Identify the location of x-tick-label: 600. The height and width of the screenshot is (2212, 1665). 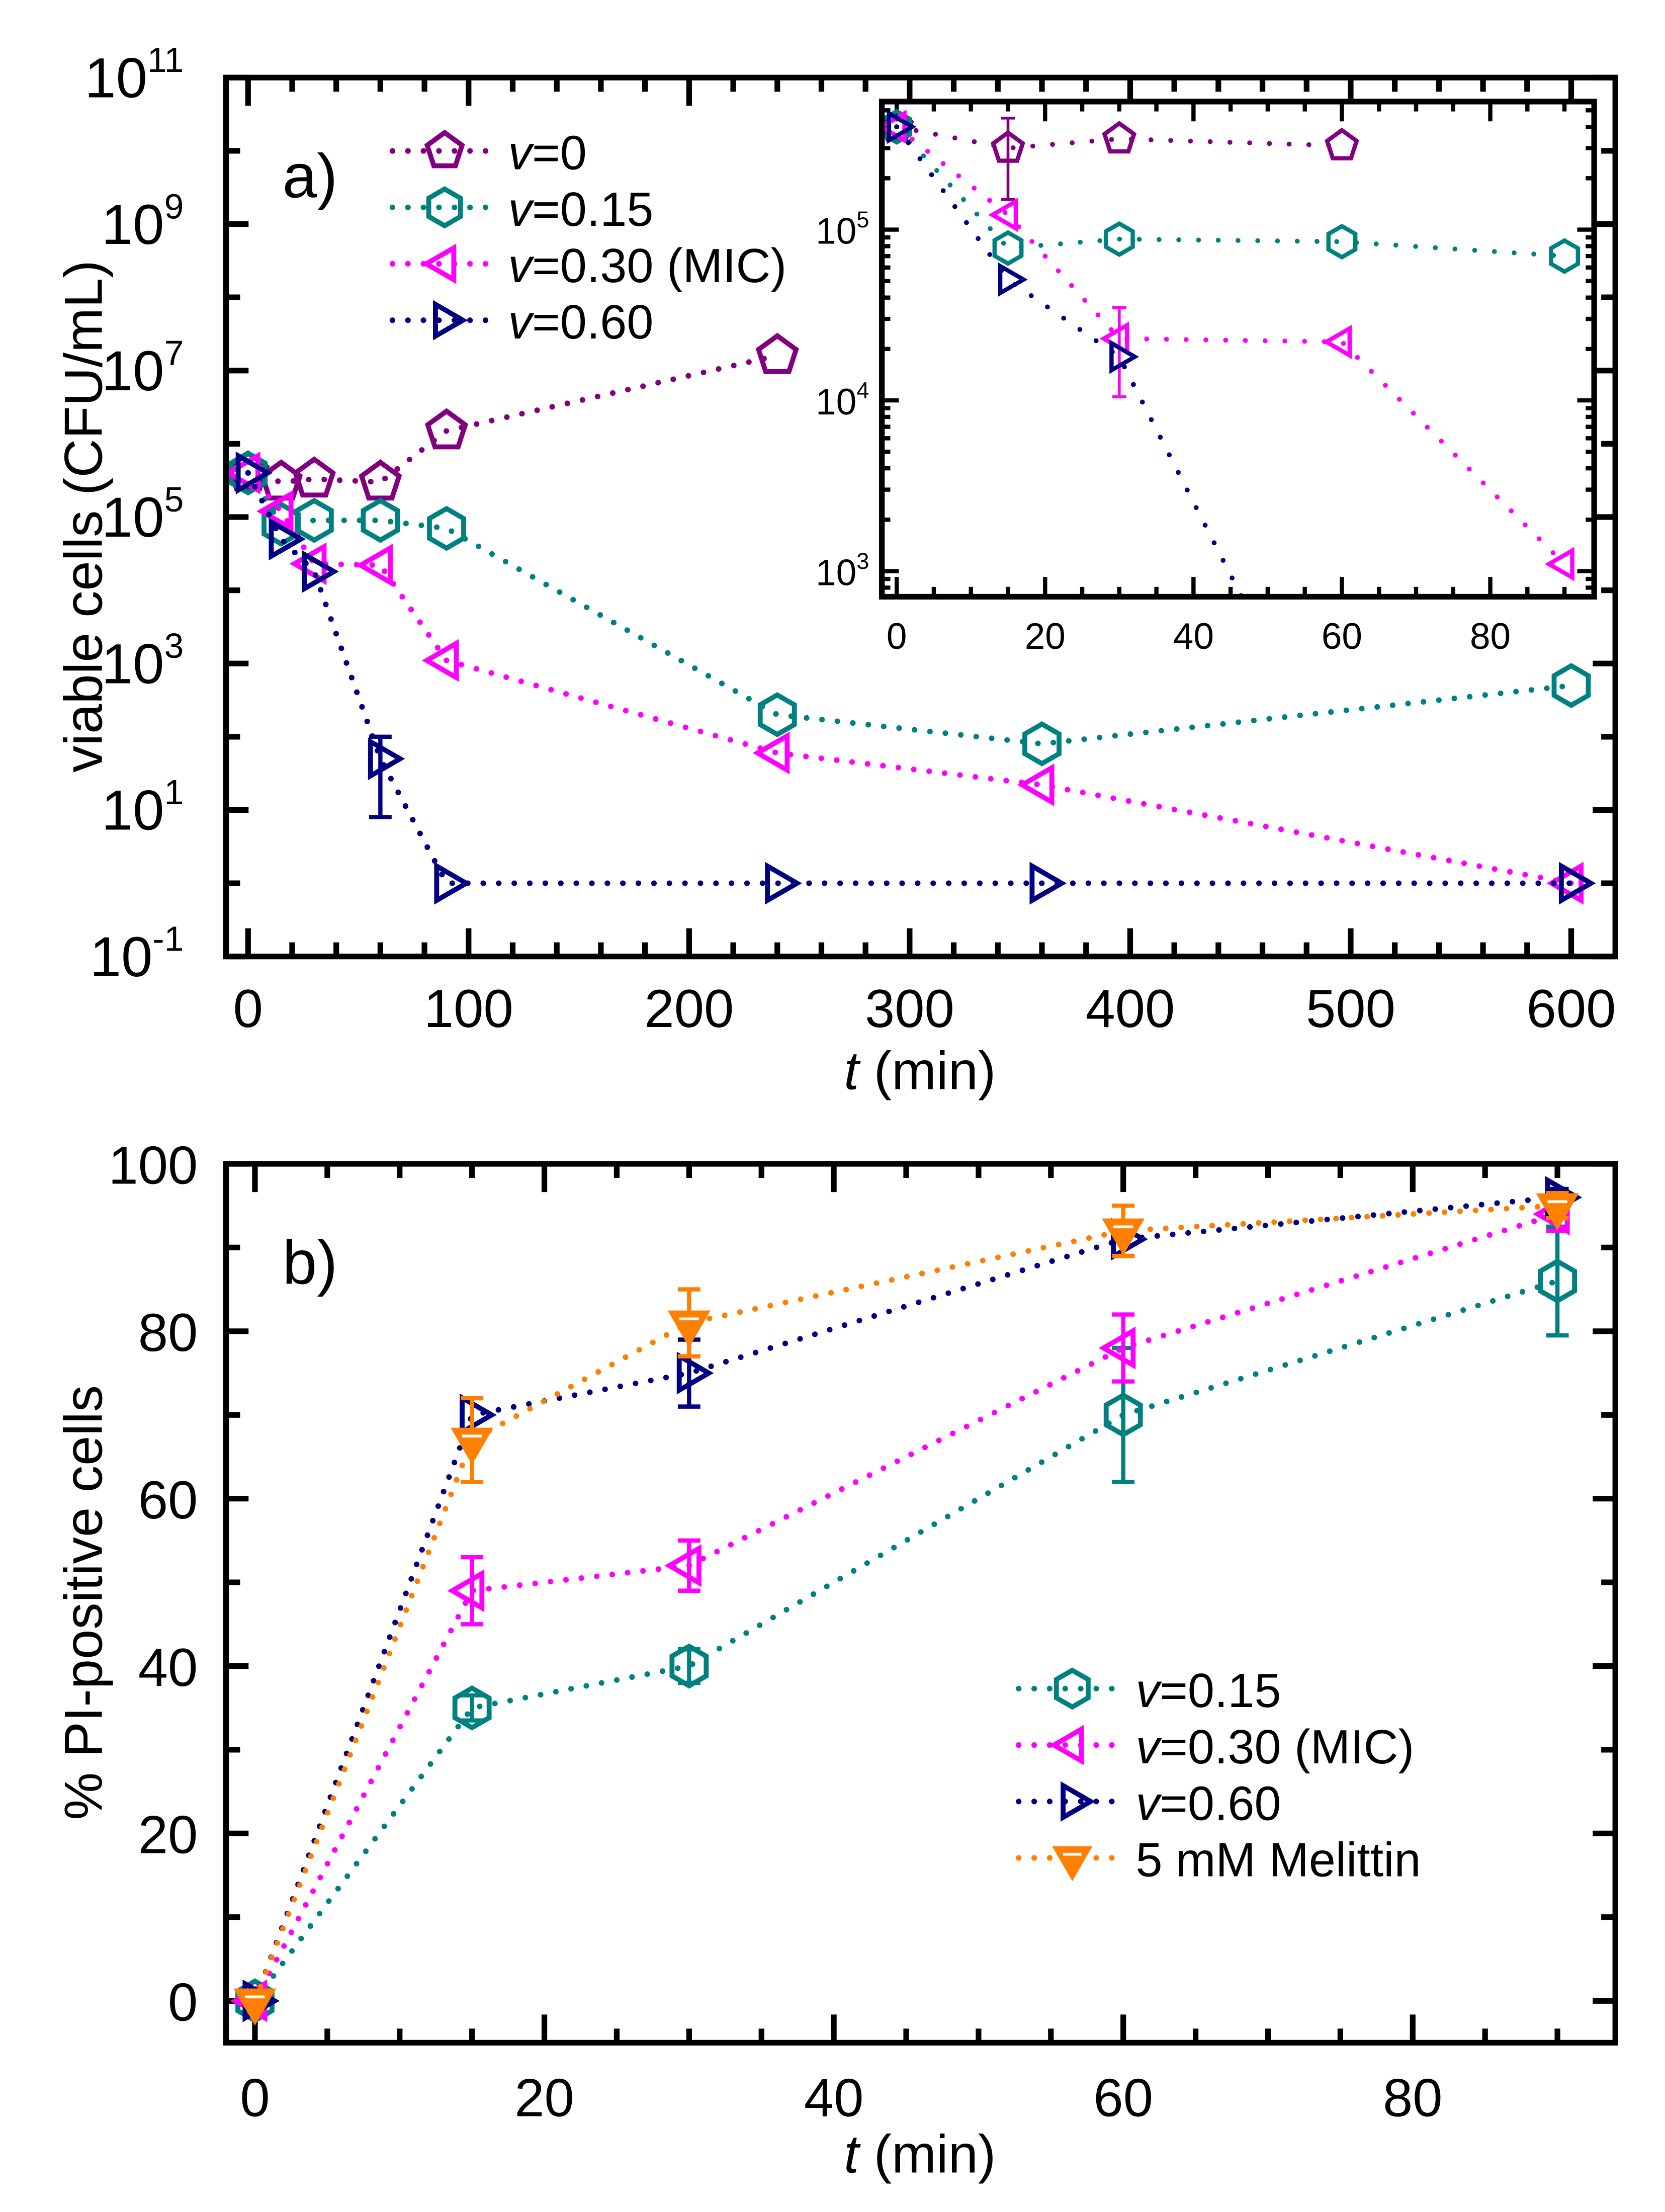
(1571, 1009).